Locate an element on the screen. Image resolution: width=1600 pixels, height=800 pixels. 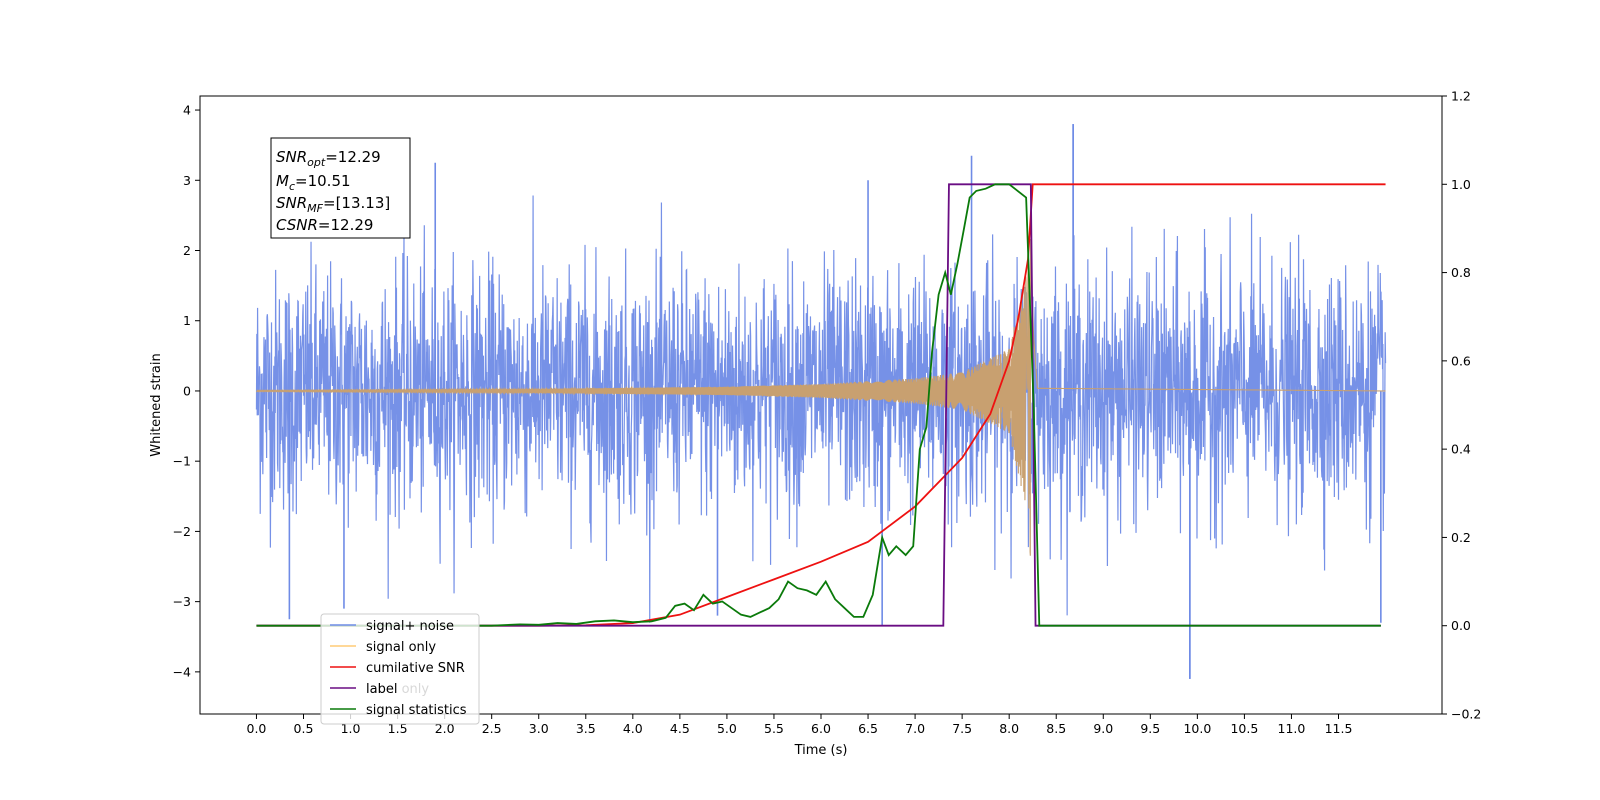
annotation-mc: Mc=10.51 is located at coordinates (313, 182).